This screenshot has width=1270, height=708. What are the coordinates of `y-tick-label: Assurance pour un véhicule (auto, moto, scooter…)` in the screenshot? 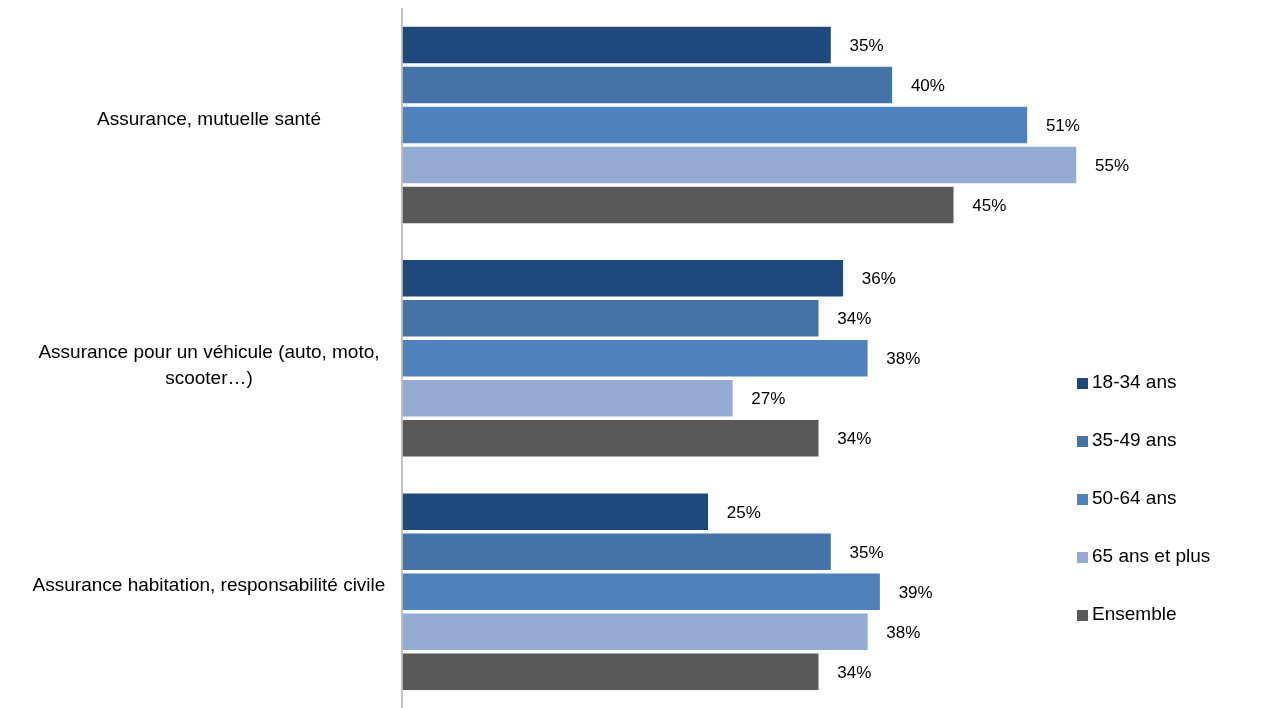 It's located at (209, 364).